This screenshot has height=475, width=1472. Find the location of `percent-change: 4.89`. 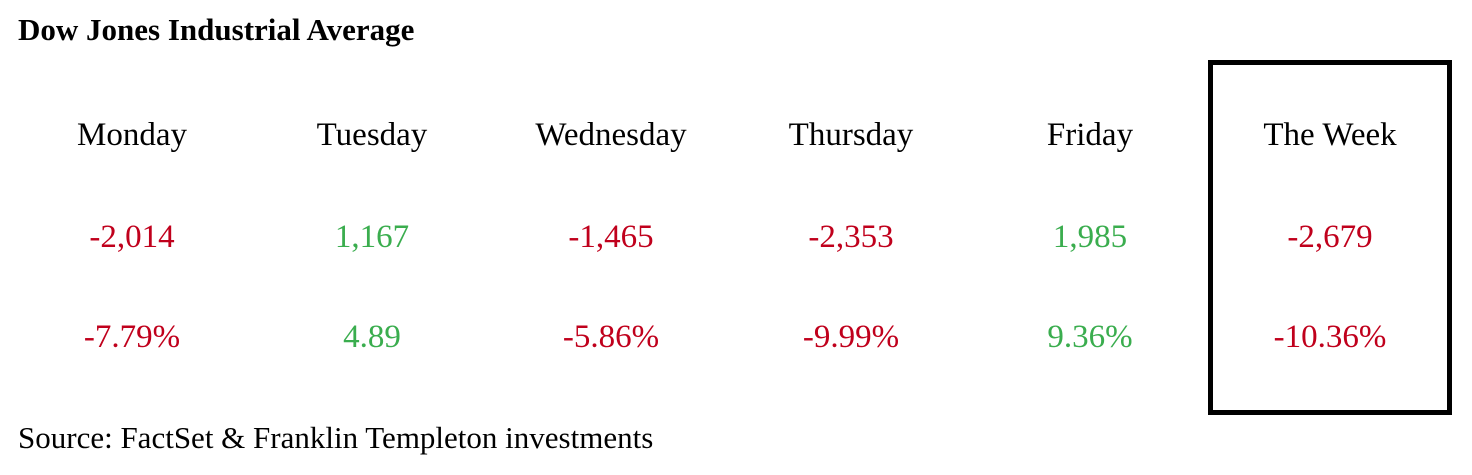

percent-change: 4.89 is located at coordinates (372, 337).